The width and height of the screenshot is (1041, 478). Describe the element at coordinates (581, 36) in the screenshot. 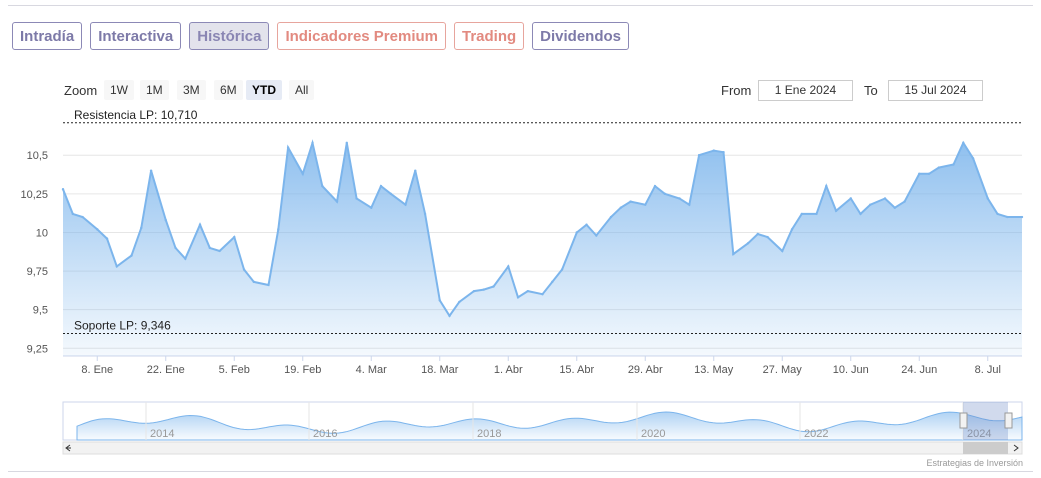

I see `tab-dividendos: Dividendos` at that location.